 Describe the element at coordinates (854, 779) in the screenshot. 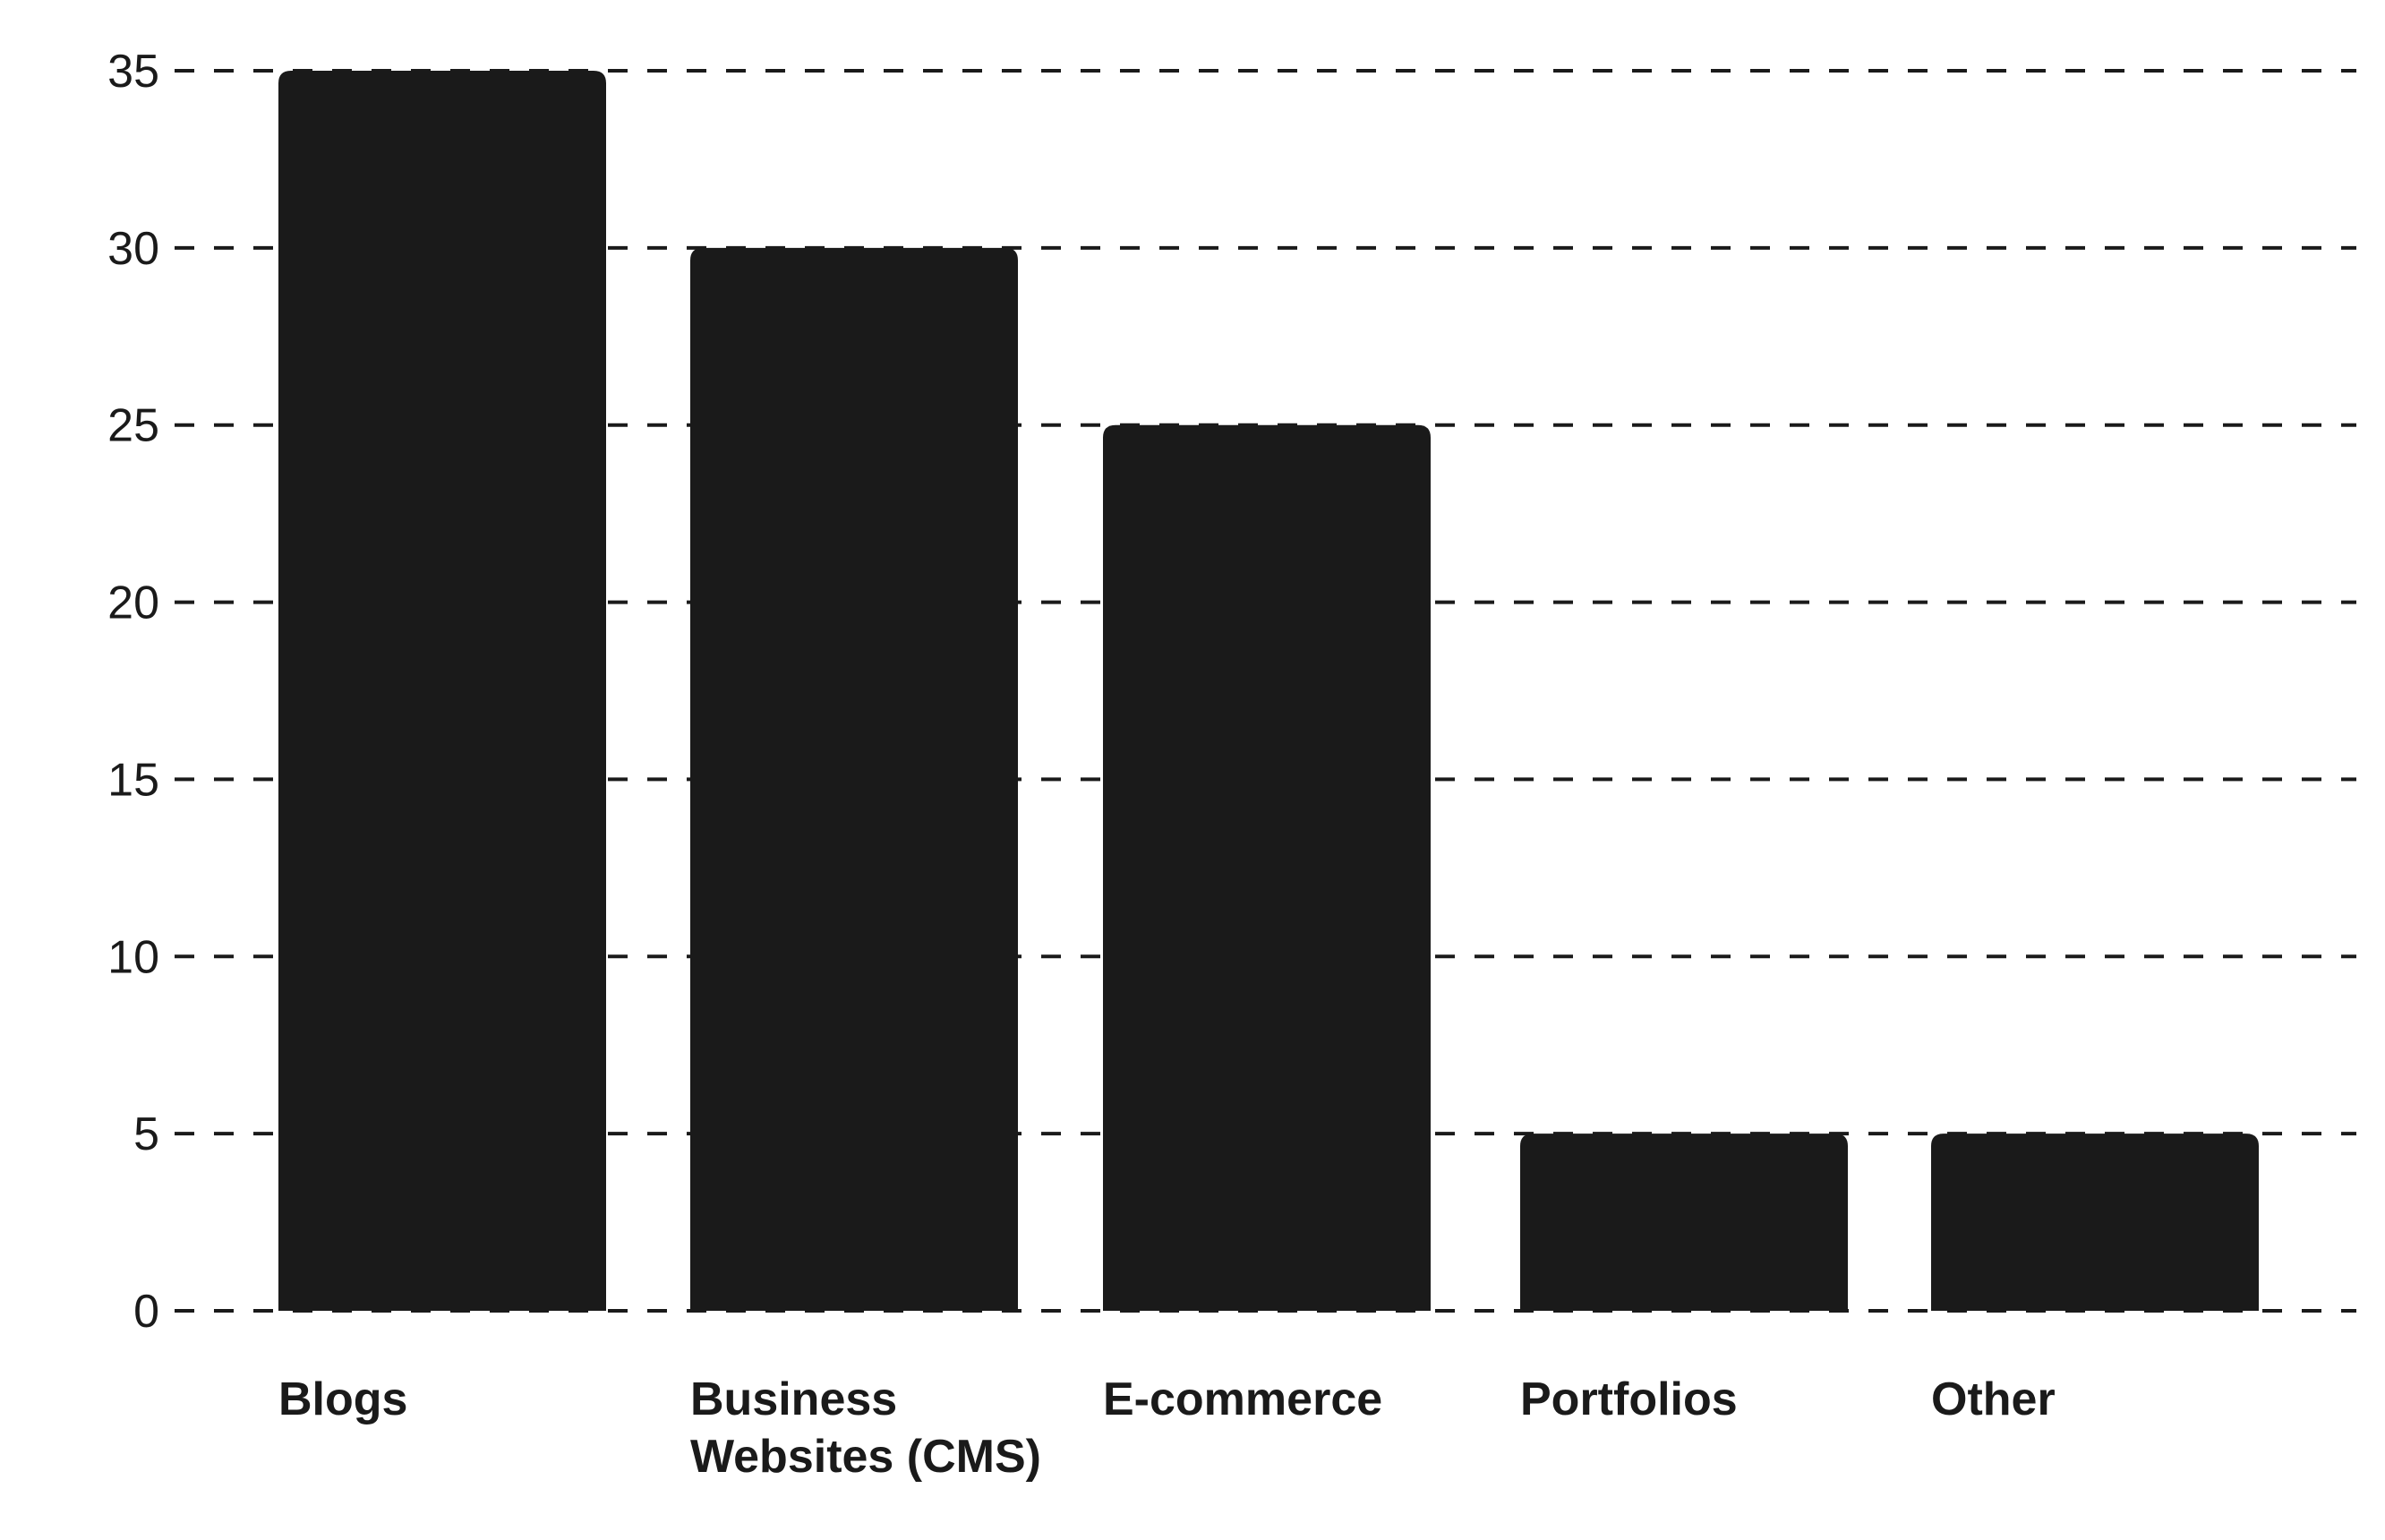

I see `bar-business-websites-cms` at that location.